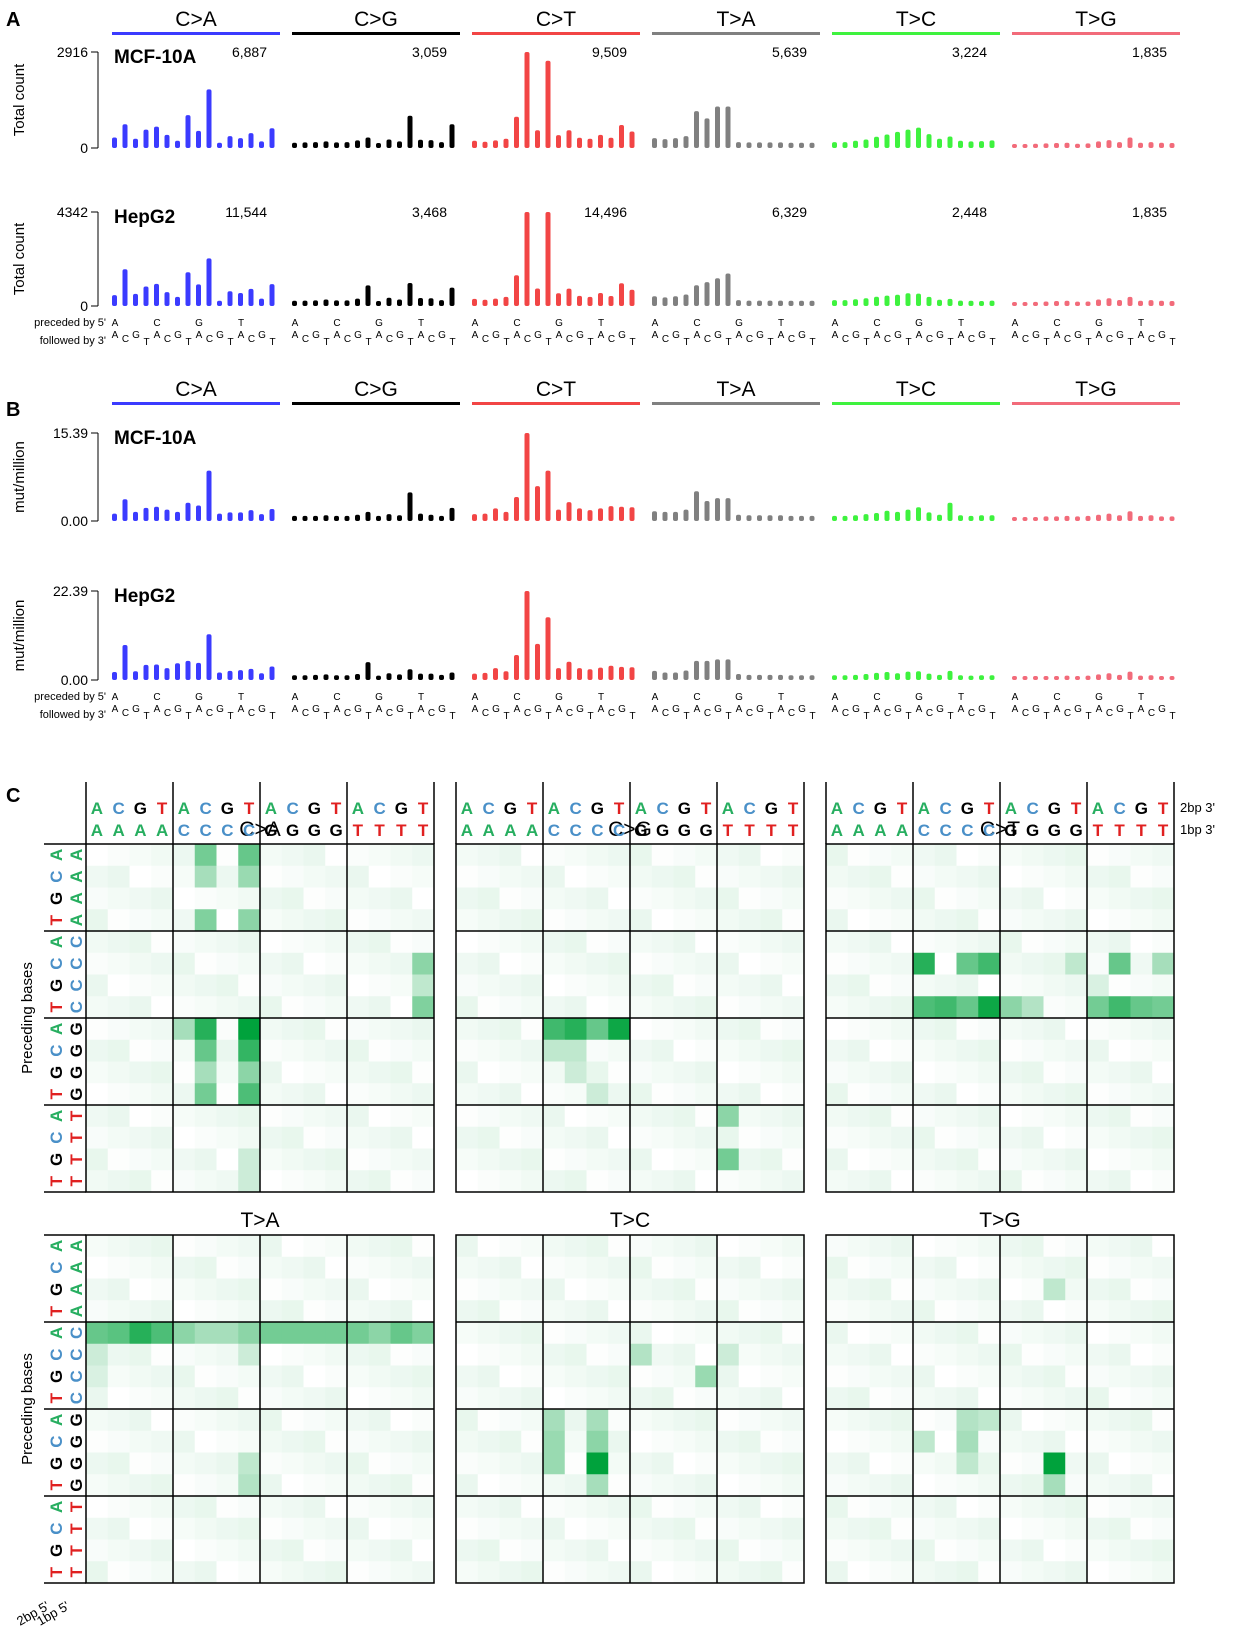 This screenshot has height=1629, width=1238. Describe the element at coordinates (421, 323) in the screenshot. I see `preceded-base: T` at that location.